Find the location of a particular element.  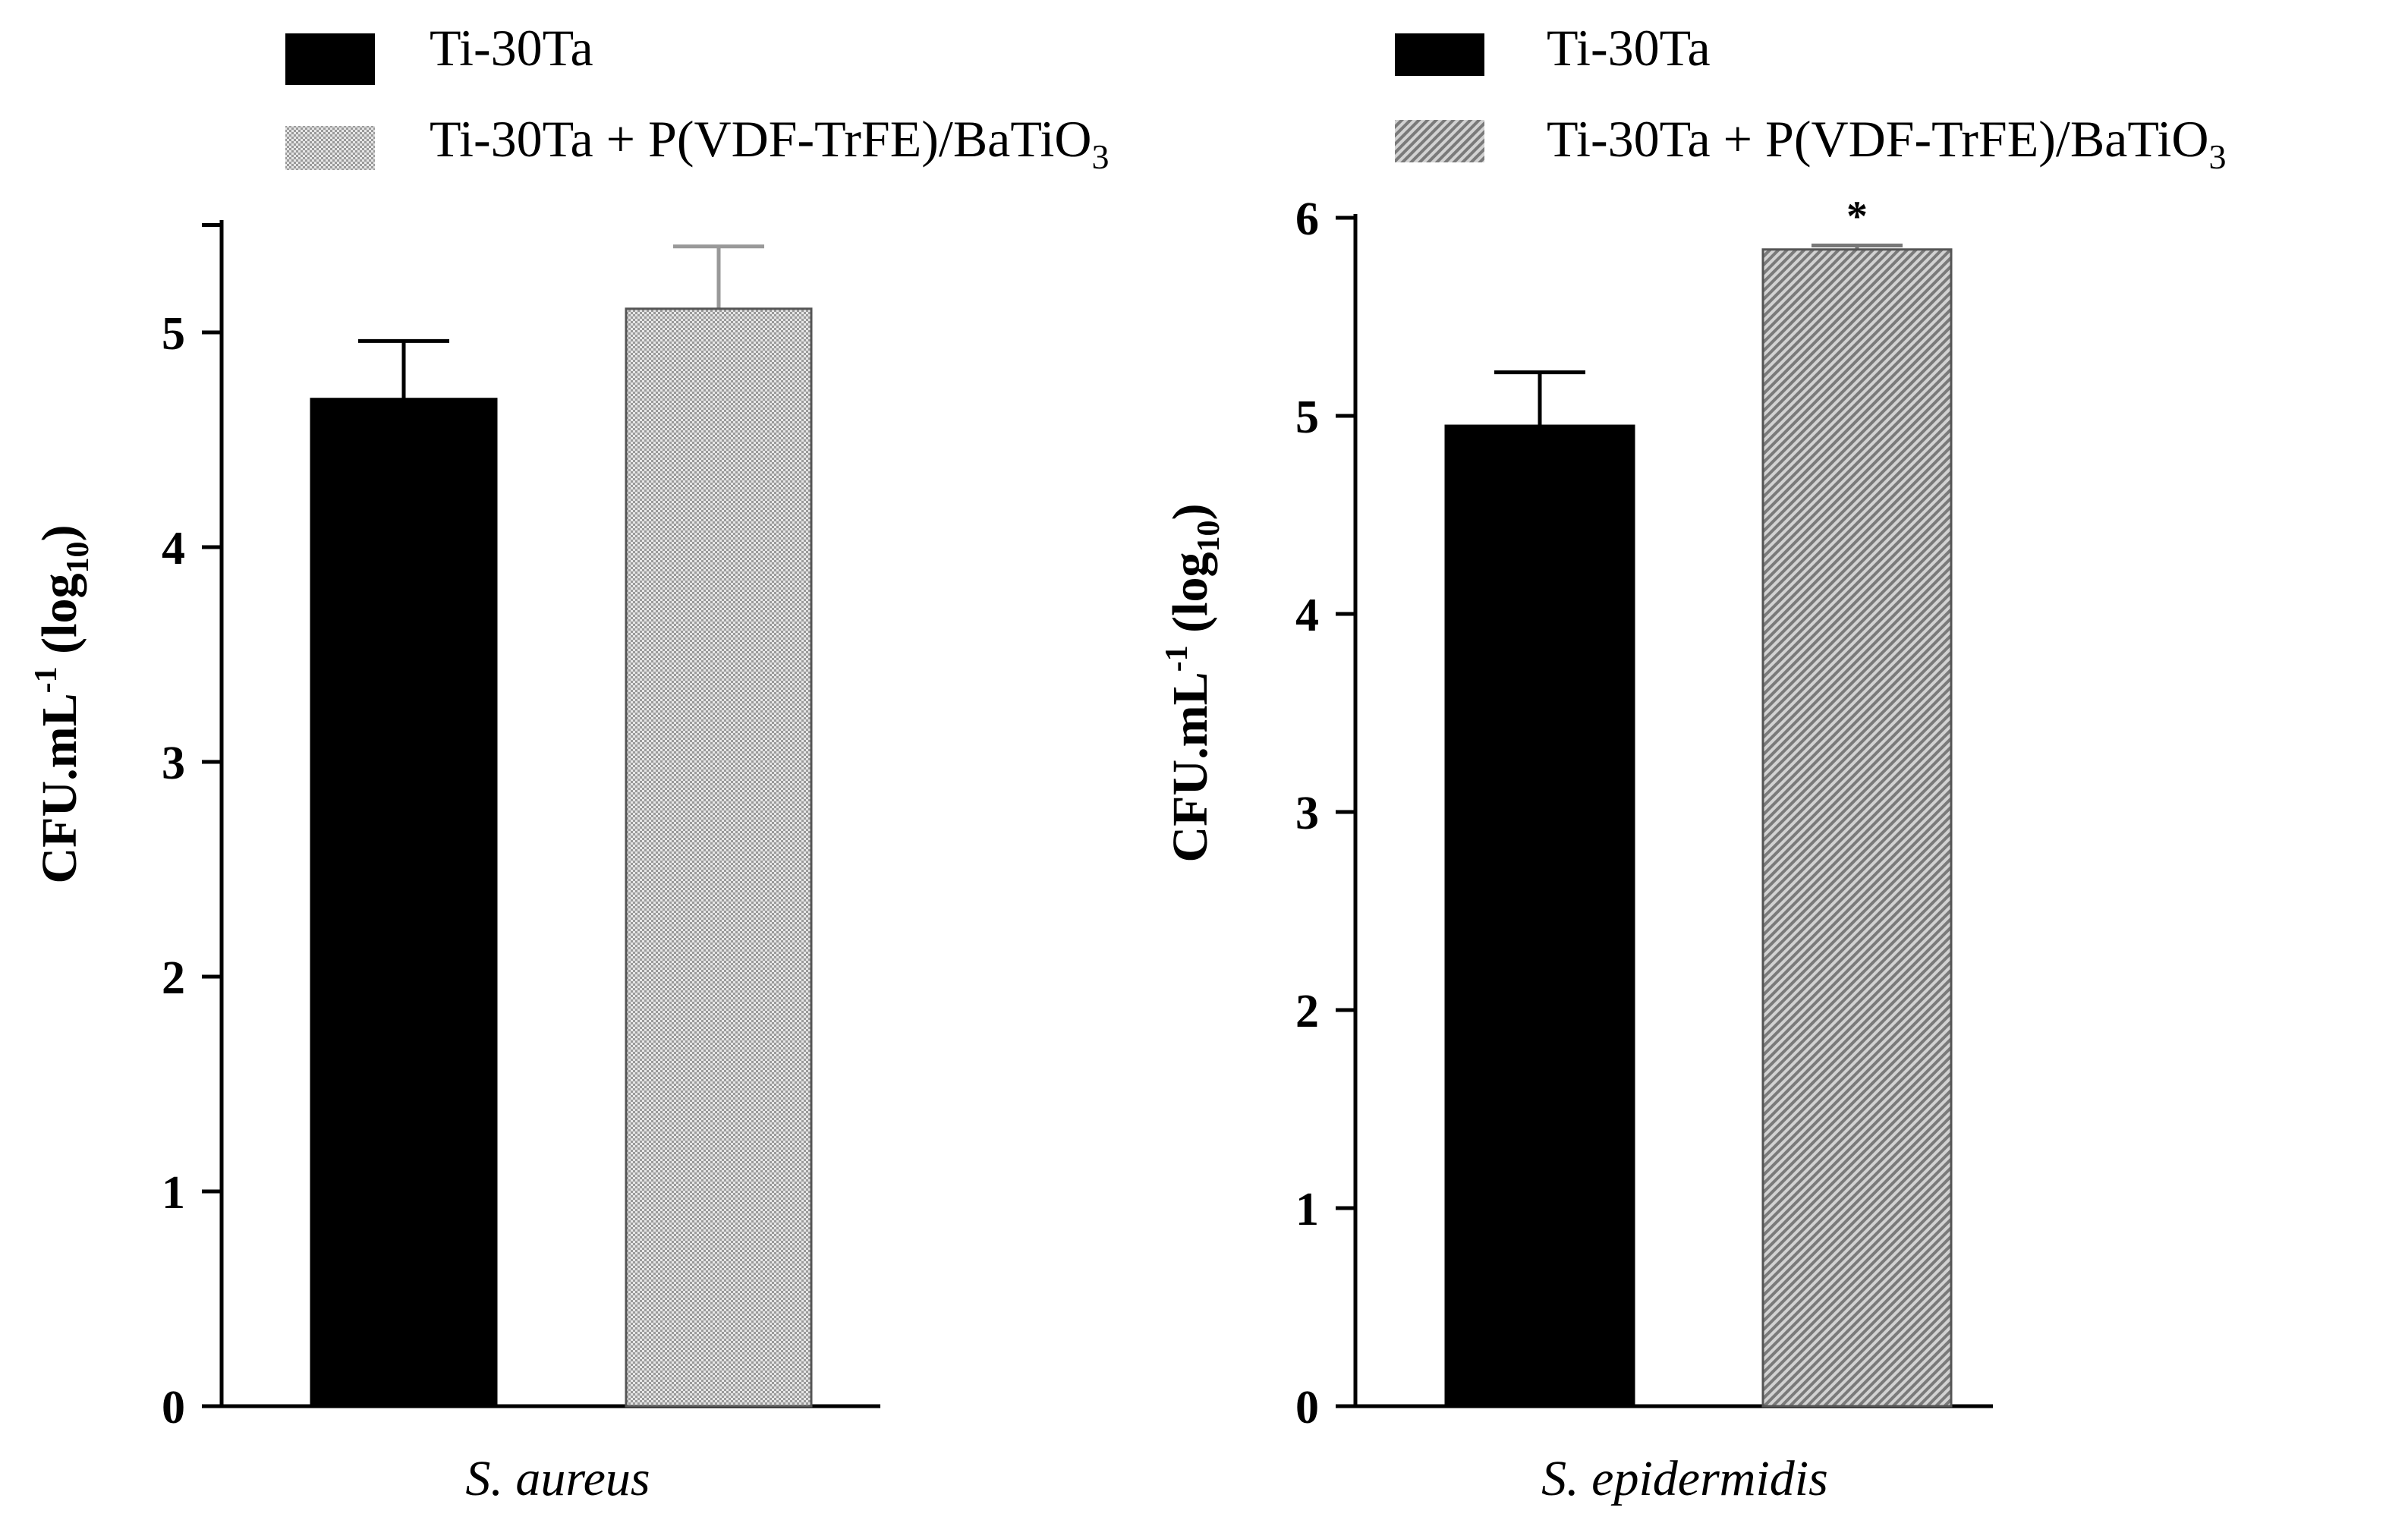

x-axis-label: S. aureus is located at coordinates (557, 1478).